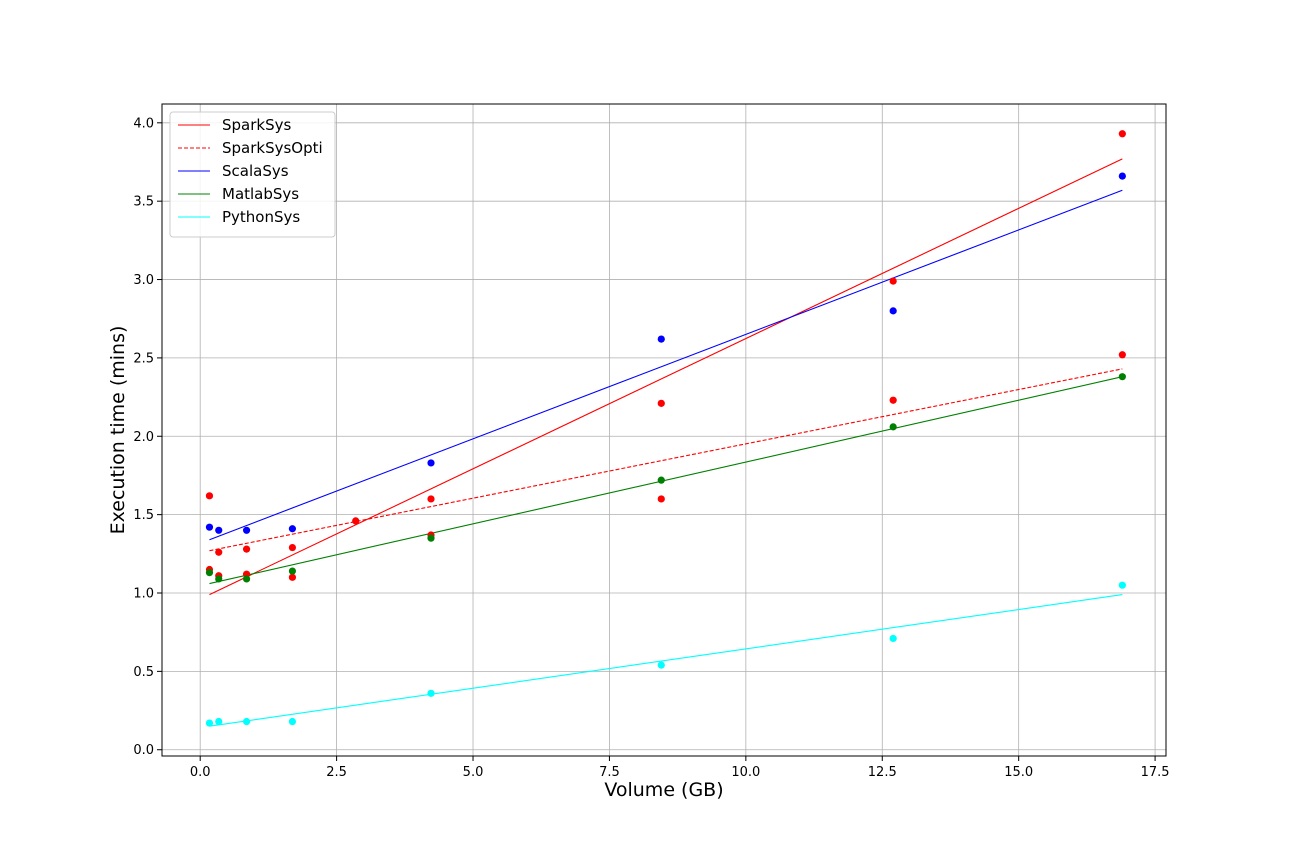 The width and height of the screenshot is (1296, 868). Describe the element at coordinates (261, 217) in the screenshot. I see `legend-label-pythonsys: PythonSys` at that location.